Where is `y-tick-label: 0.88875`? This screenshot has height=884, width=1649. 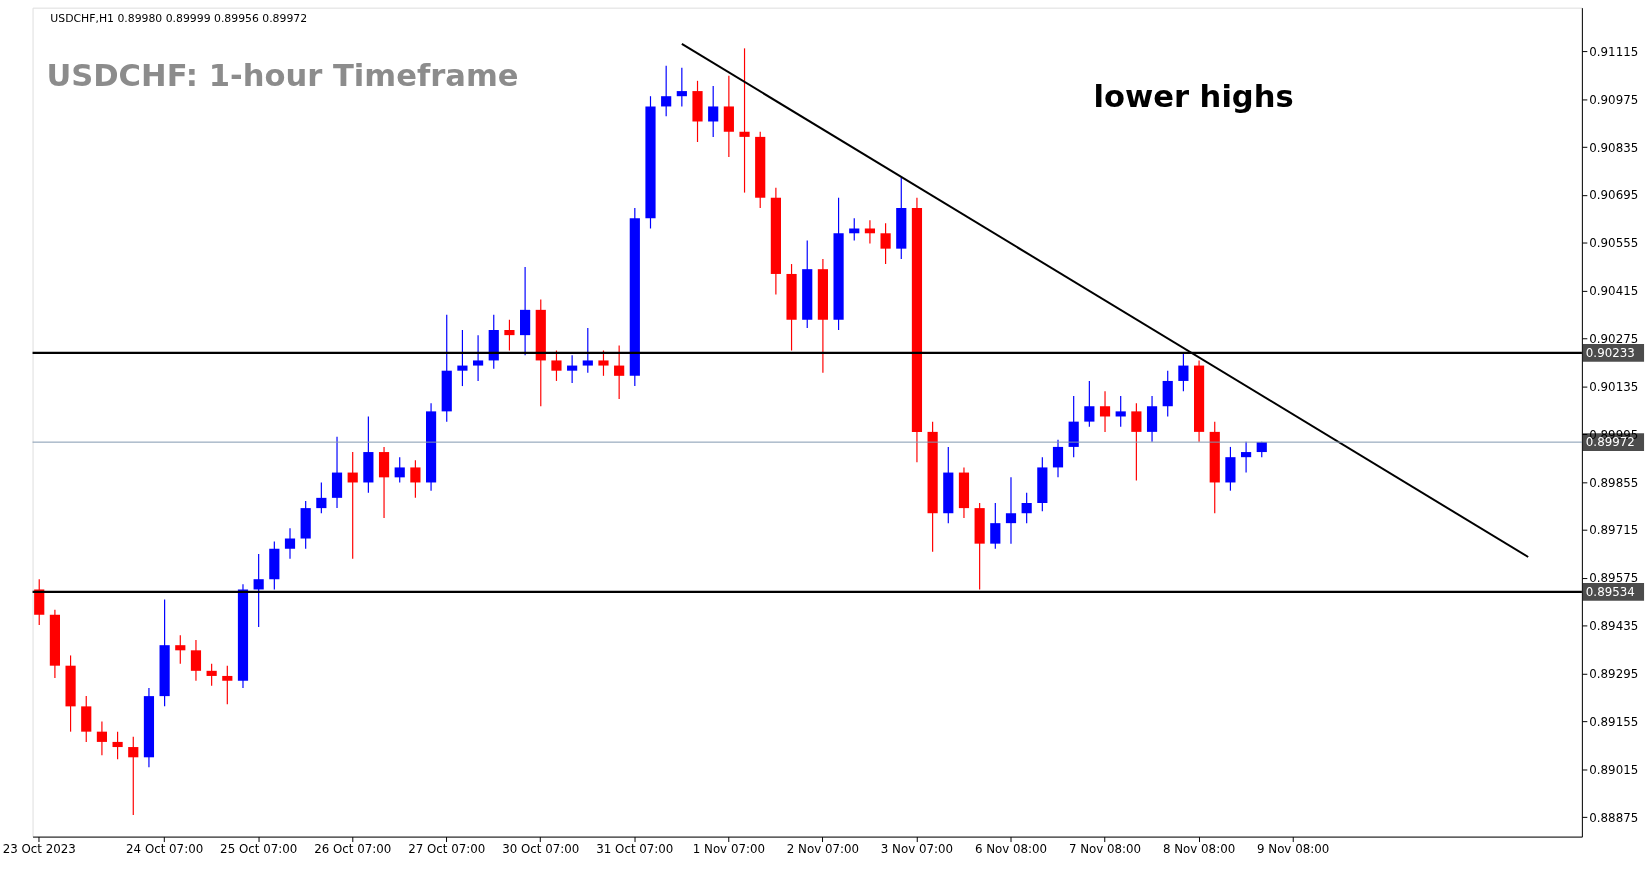
y-tick-label: 0.88875 is located at coordinates (1614, 817).